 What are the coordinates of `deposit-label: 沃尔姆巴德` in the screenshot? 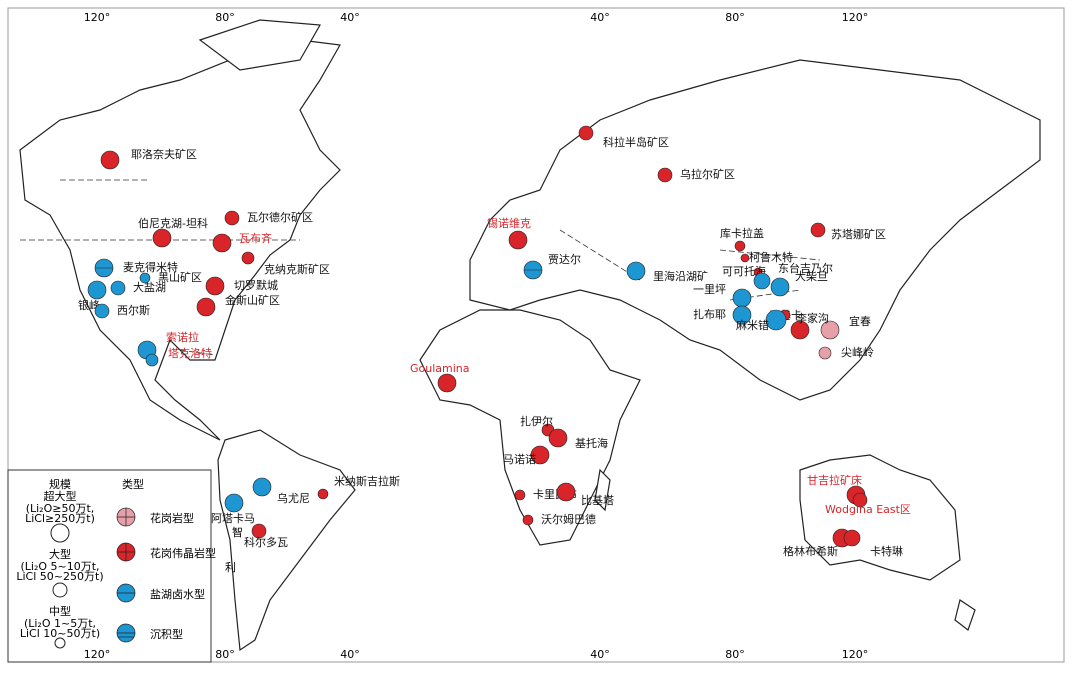 It's located at (568, 519).